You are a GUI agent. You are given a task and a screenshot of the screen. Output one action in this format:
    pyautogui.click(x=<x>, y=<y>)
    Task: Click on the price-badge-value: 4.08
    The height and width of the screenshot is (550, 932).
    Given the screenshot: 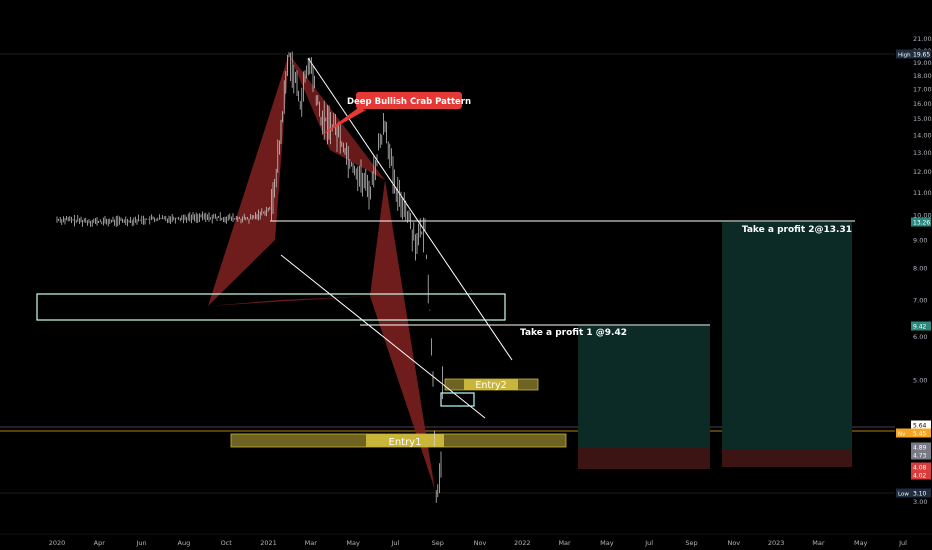 What is the action you would take?
    pyautogui.click(x=920, y=468)
    